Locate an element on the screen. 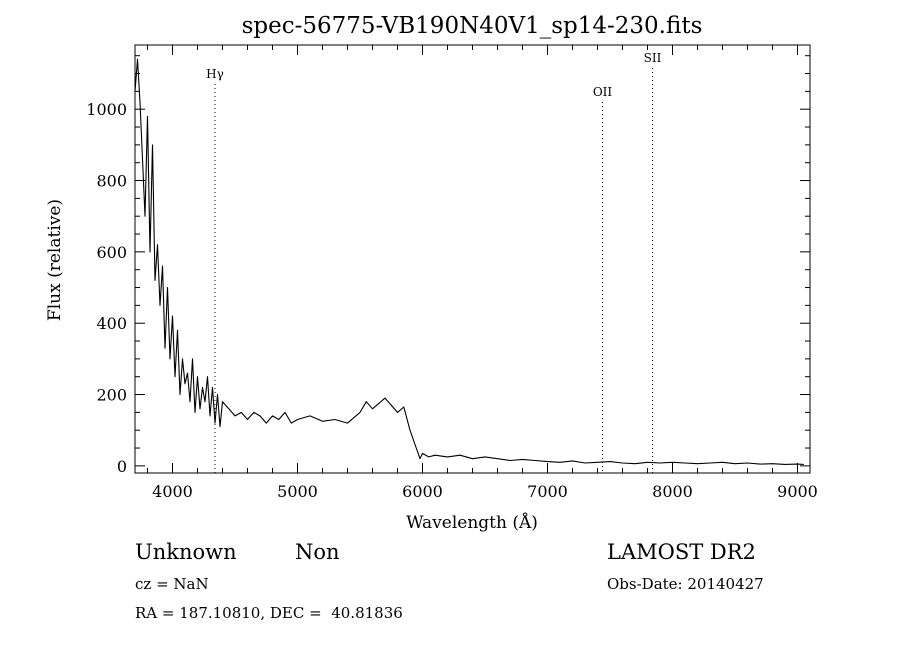 The height and width of the screenshot is (650, 900). x-tick-label: 9000 is located at coordinates (797, 491).